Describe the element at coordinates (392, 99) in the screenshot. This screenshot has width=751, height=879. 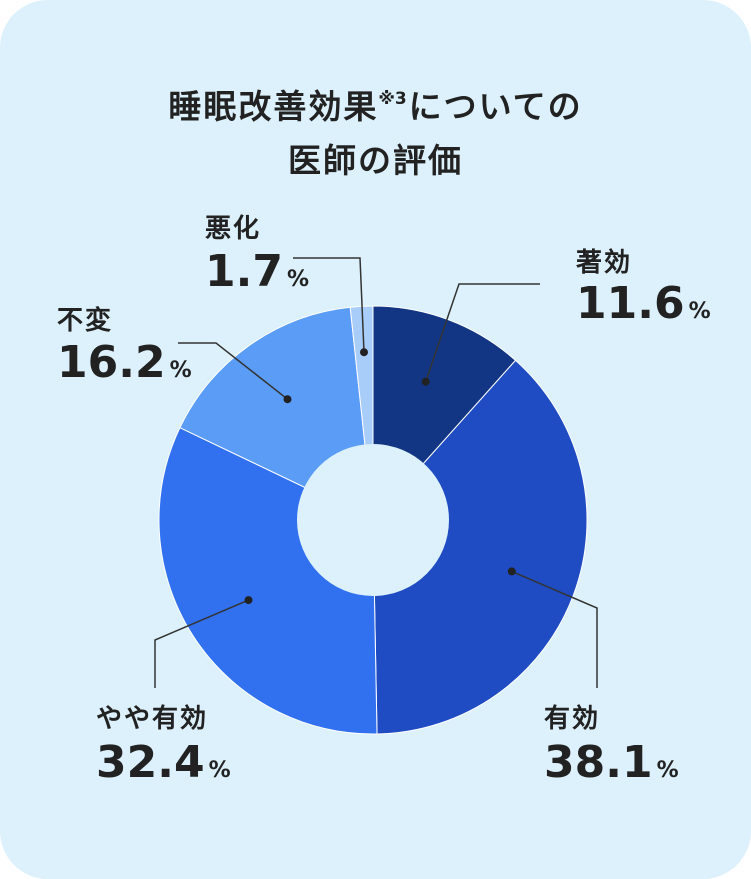
I see `title-footnote-mark: ※3` at that location.